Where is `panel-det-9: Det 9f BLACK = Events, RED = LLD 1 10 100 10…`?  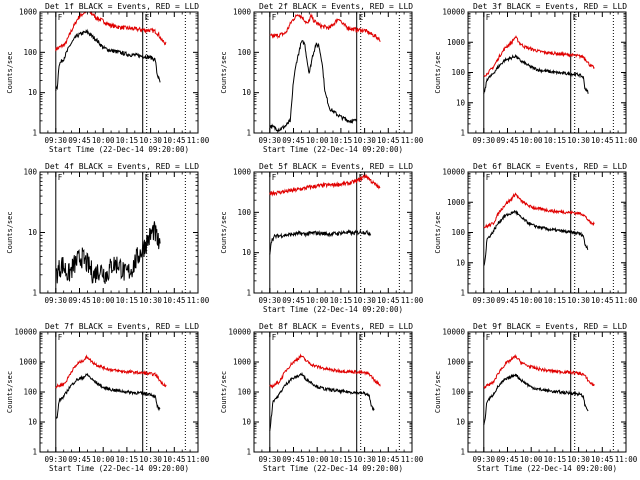 panel-det-9: Det 9f BLACK = Events, RED = LLD 1 10 100 10… is located at coordinates (536, 397).